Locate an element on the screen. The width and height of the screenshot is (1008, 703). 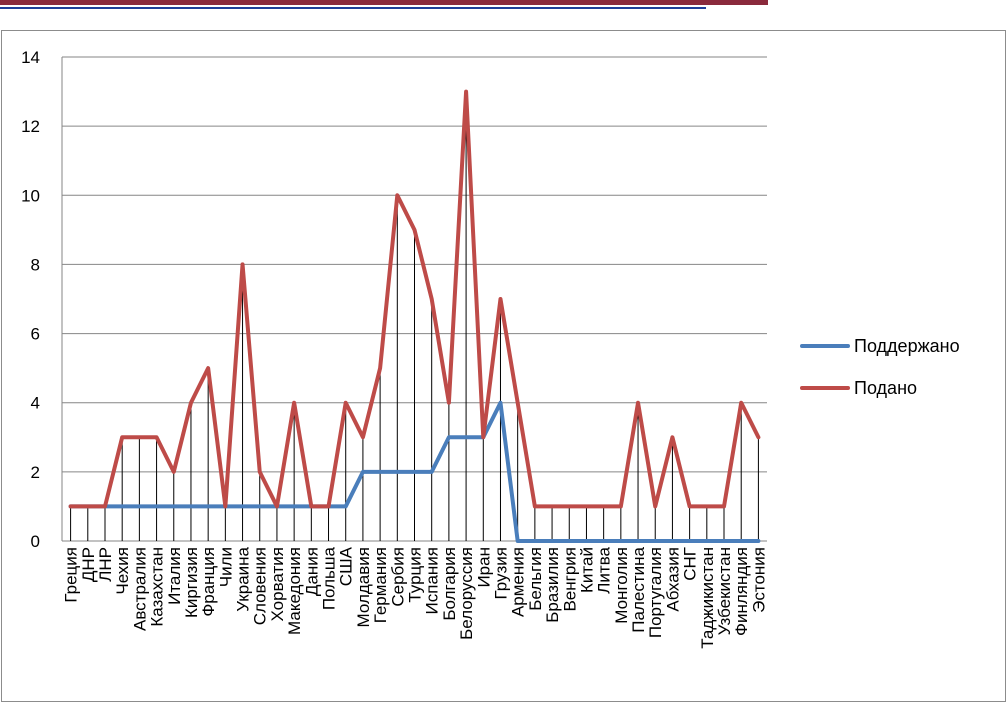
x-tick-label: Армения is located at coordinates (518, 582).